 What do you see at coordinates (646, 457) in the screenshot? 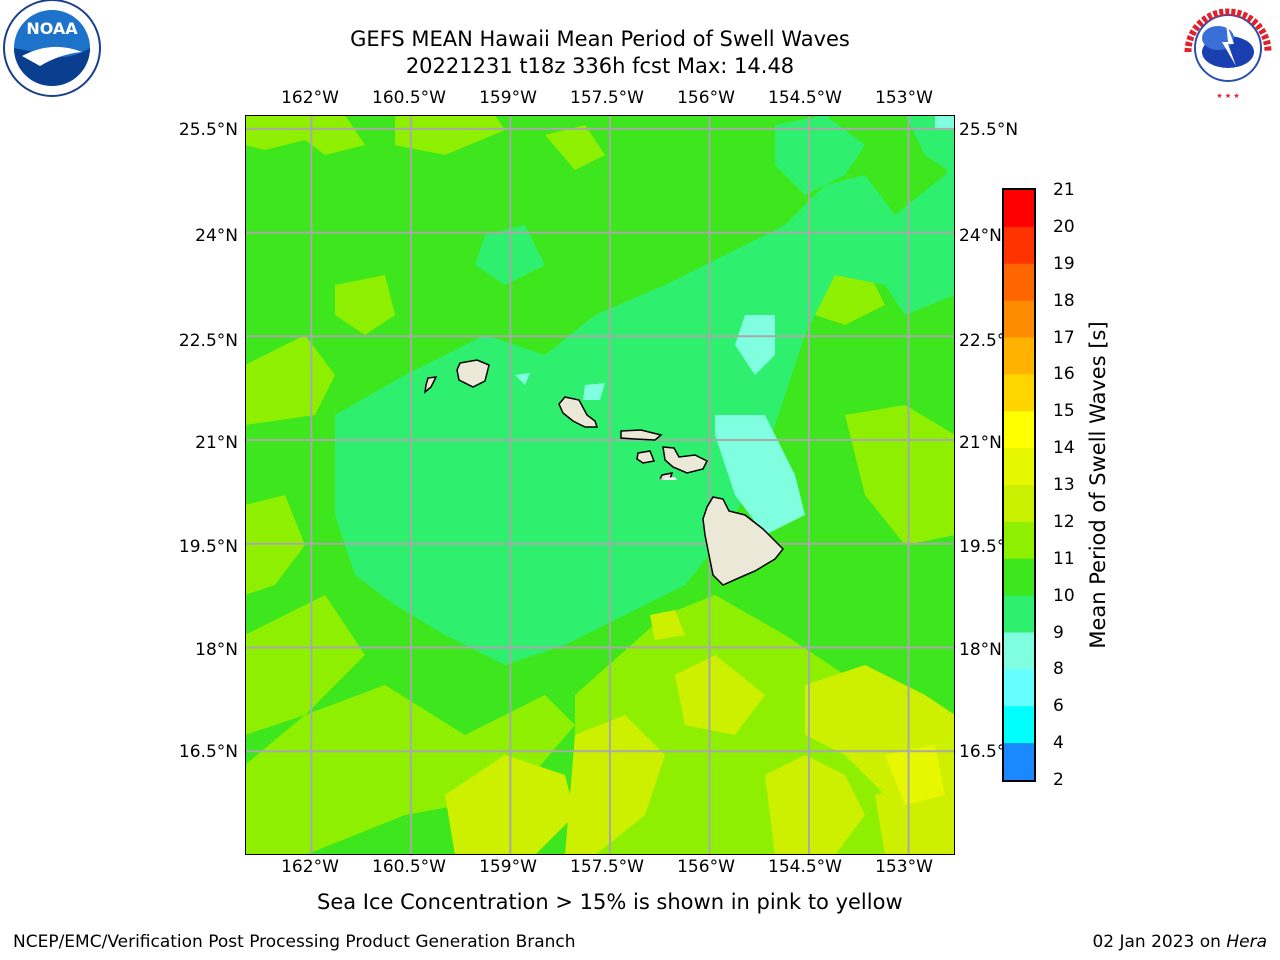
I see `island-lanai` at bounding box center [646, 457].